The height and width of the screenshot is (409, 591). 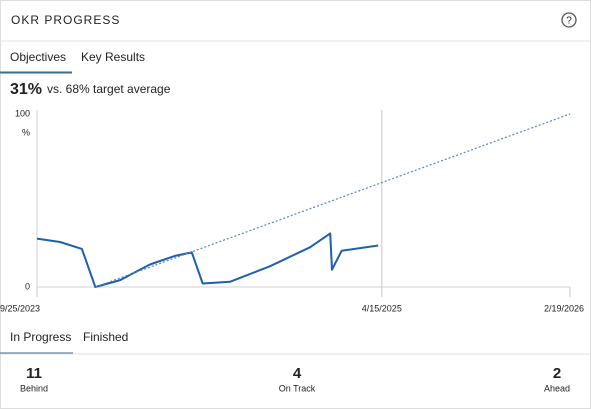 What do you see at coordinates (297, 373) in the screenshot?
I see `stat-value: 4` at bounding box center [297, 373].